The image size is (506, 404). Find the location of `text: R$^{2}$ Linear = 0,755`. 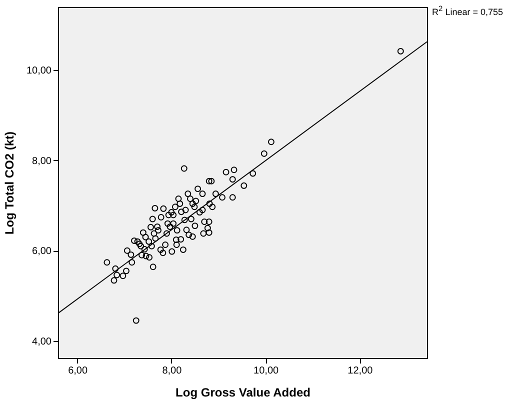

text: R$^{2}$ Linear = 0,755 is located at coordinates (467, 10).